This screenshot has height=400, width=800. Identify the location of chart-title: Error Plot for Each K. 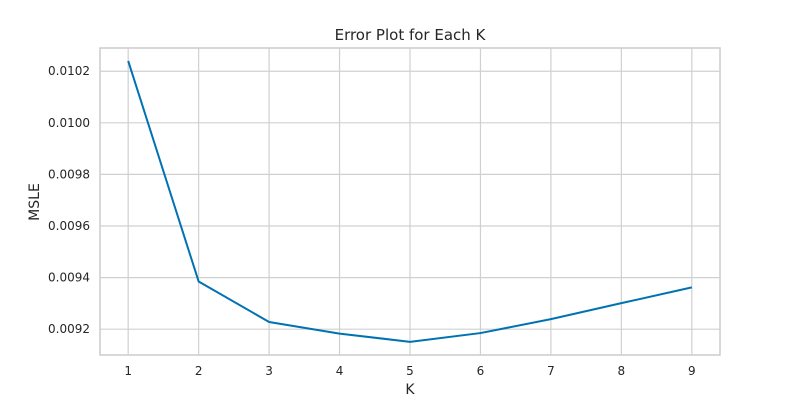
(411, 35).